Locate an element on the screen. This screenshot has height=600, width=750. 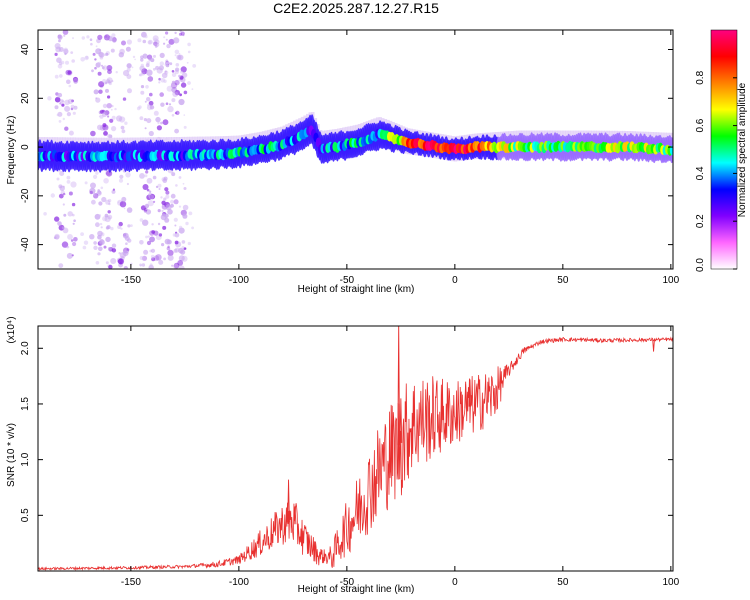
snr-exponent-label: (x10⁴) is located at coordinates (11, 329).